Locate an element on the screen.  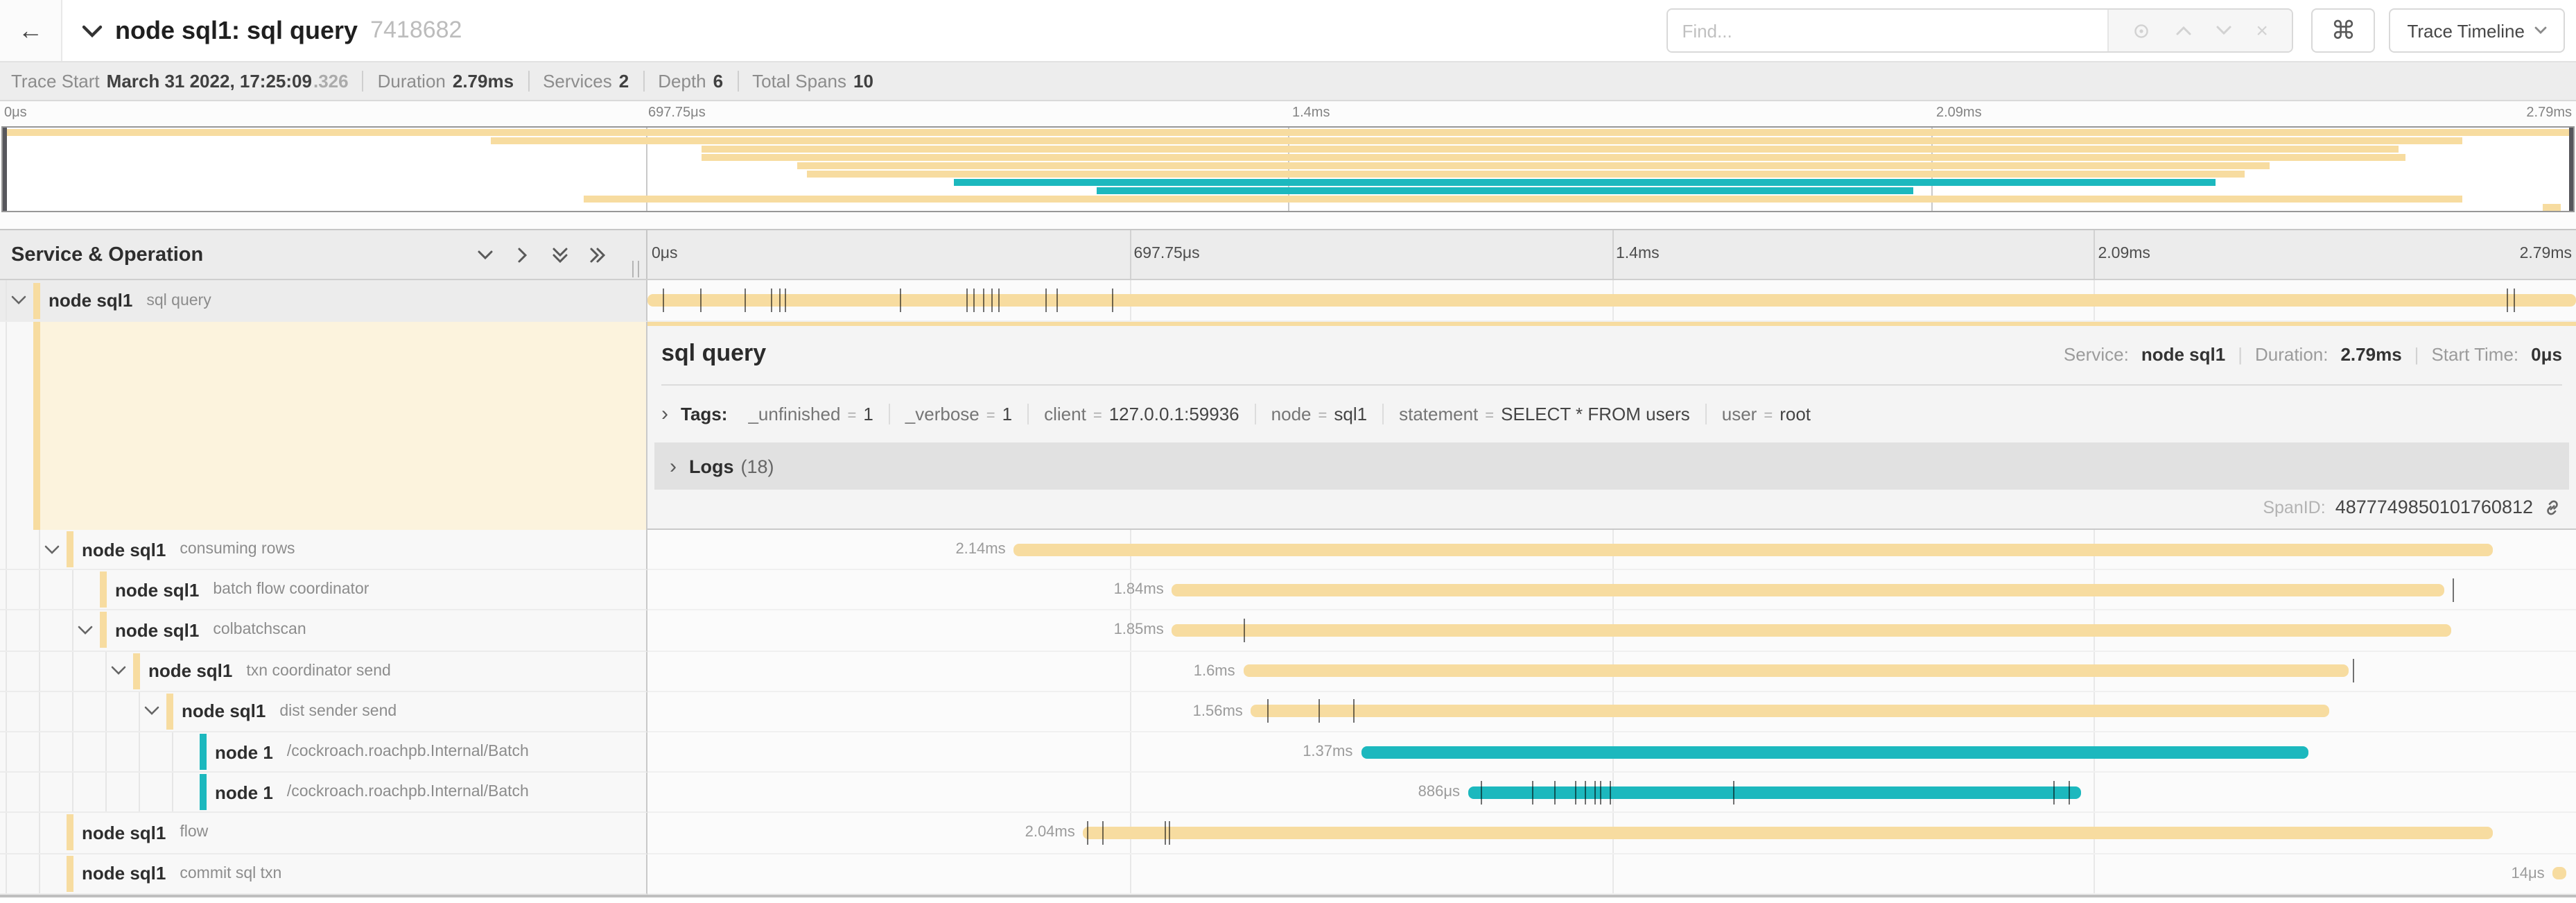
locate-icon is located at coordinates (2142, 31).